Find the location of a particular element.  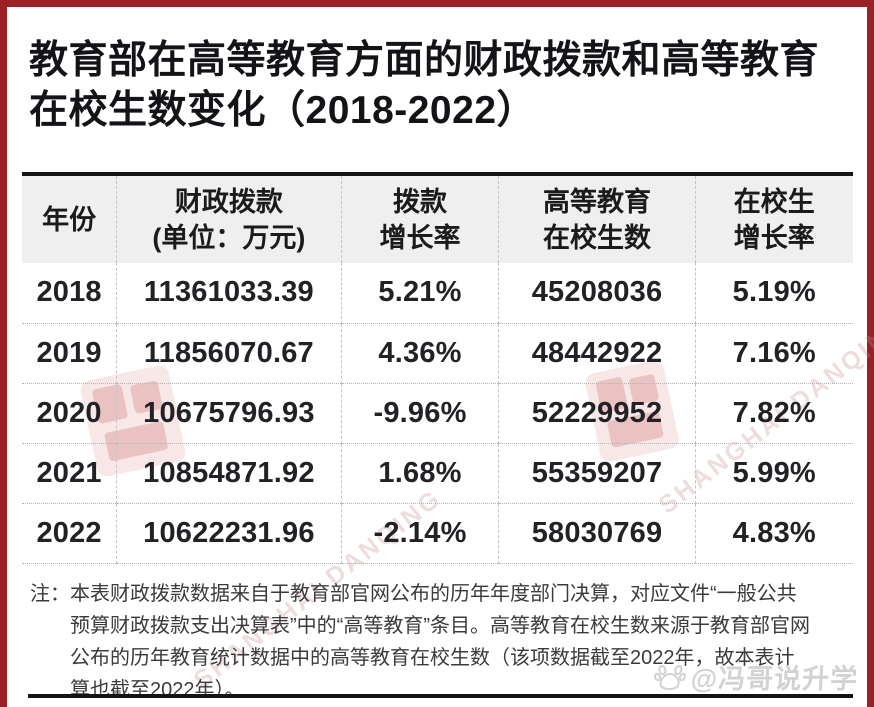

table-row: 2020 10675796.93 -9.96% 52229952 7.82% is located at coordinates (437, 412).